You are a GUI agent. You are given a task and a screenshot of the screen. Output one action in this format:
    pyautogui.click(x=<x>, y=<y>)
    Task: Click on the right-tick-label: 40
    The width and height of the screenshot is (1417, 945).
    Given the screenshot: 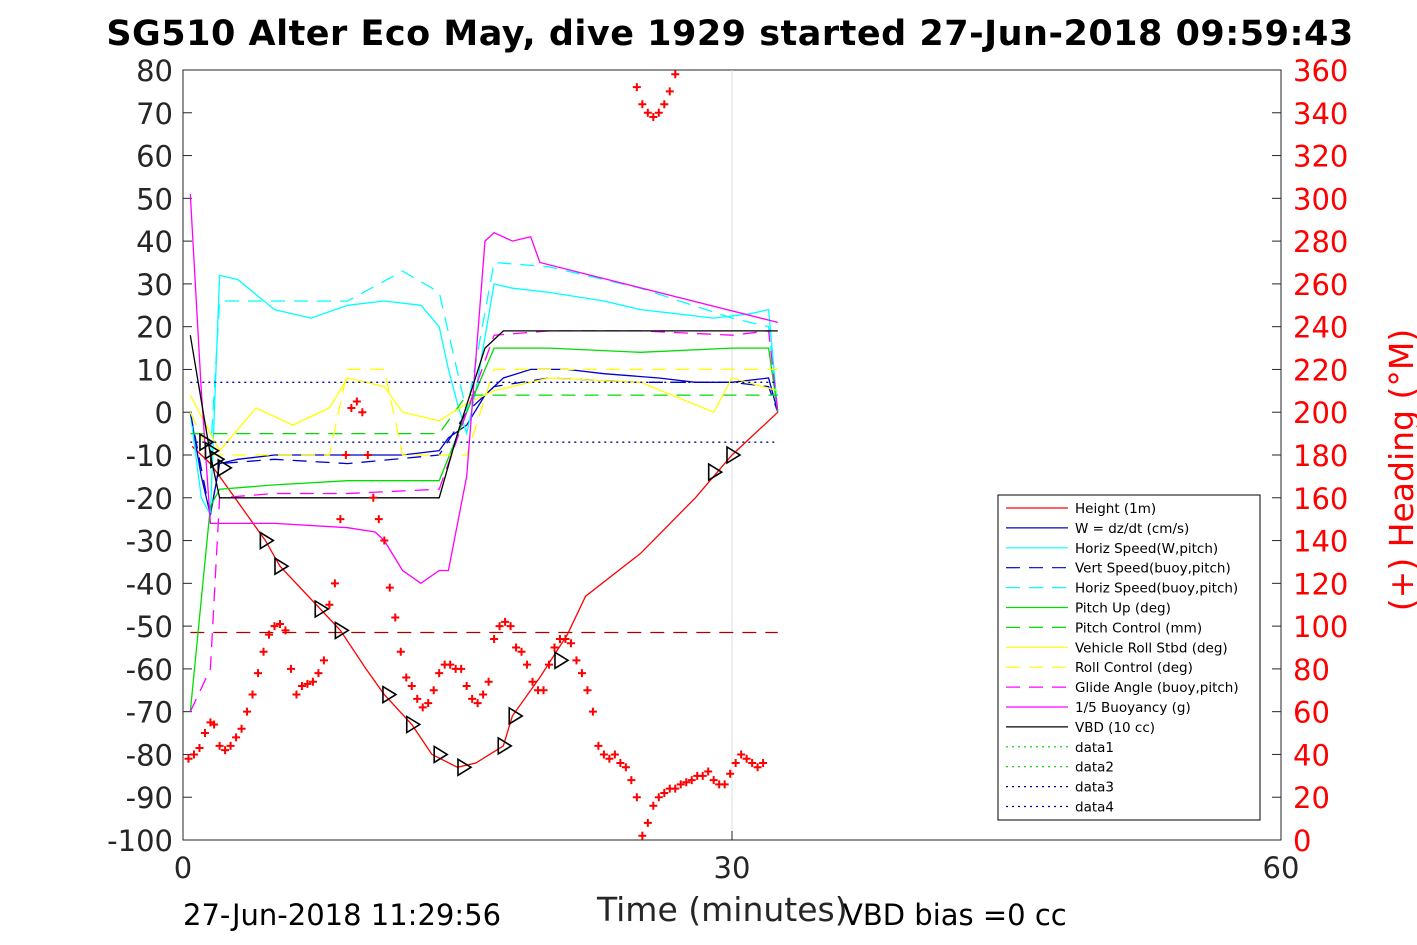 What is the action you would take?
    pyautogui.click(x=1311, y=755)
    